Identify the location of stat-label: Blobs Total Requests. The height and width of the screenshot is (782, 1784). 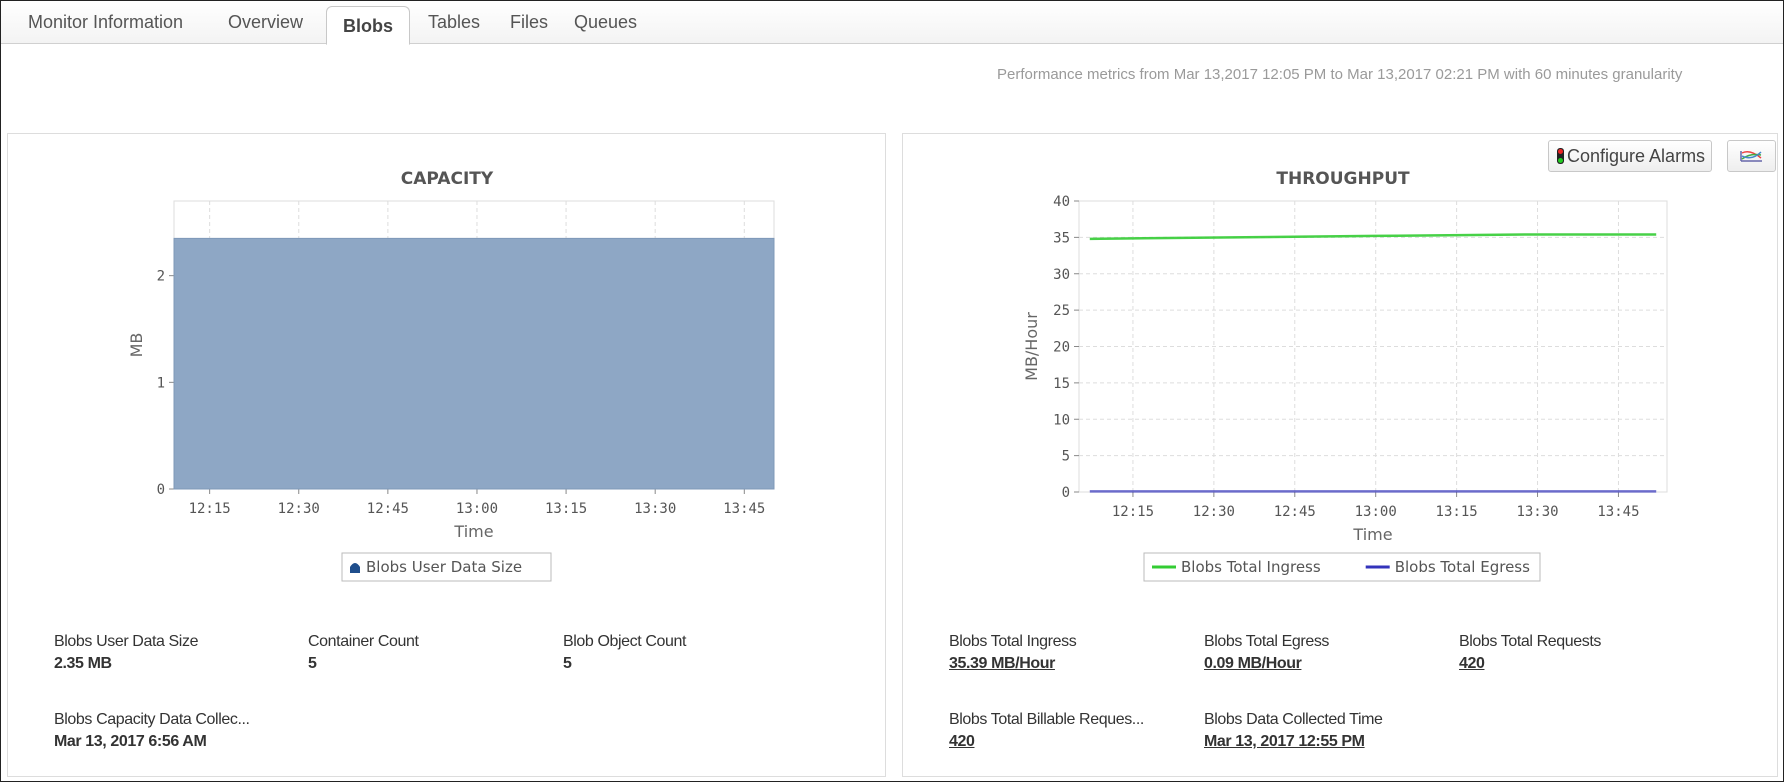
(1530, 641).